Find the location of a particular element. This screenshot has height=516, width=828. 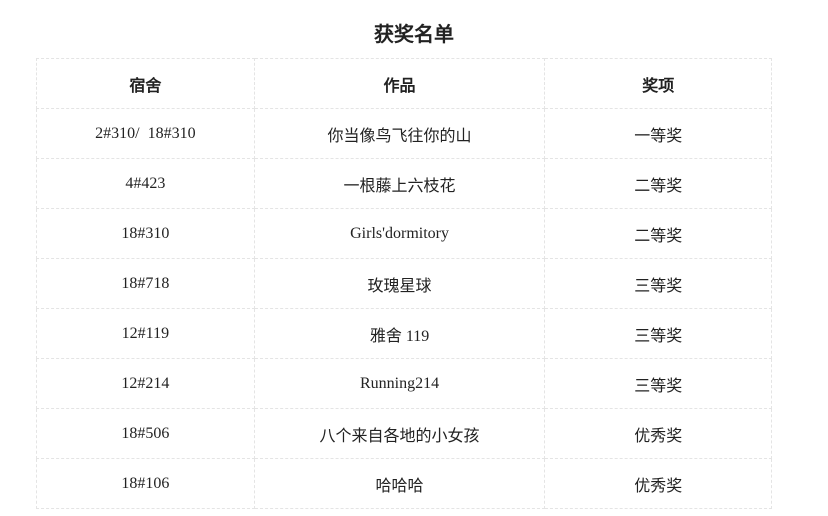

dorm-cell: 12#214 is located at coordinates (145, 383).